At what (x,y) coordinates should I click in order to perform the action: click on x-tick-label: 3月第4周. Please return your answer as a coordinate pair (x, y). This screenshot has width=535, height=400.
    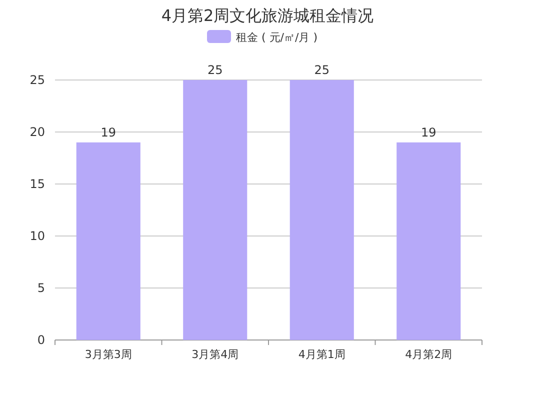
    Looking at the image, I should click on (215, 354).